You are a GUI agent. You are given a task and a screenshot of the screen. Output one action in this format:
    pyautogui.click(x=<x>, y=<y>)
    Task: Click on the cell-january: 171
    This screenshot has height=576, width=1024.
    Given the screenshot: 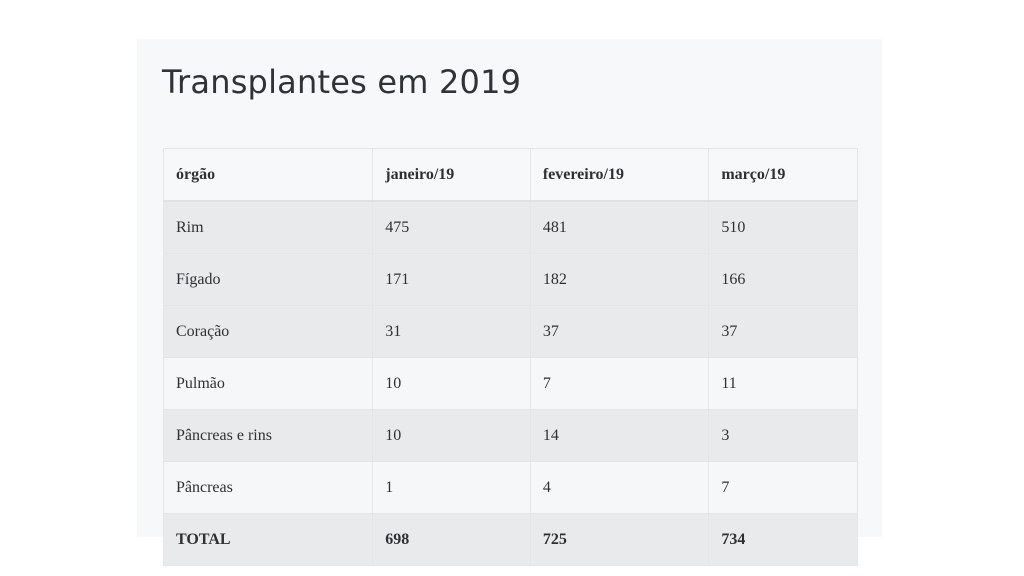 What is the action you would take?
    pyautogui.click(x=451, y=279)
    